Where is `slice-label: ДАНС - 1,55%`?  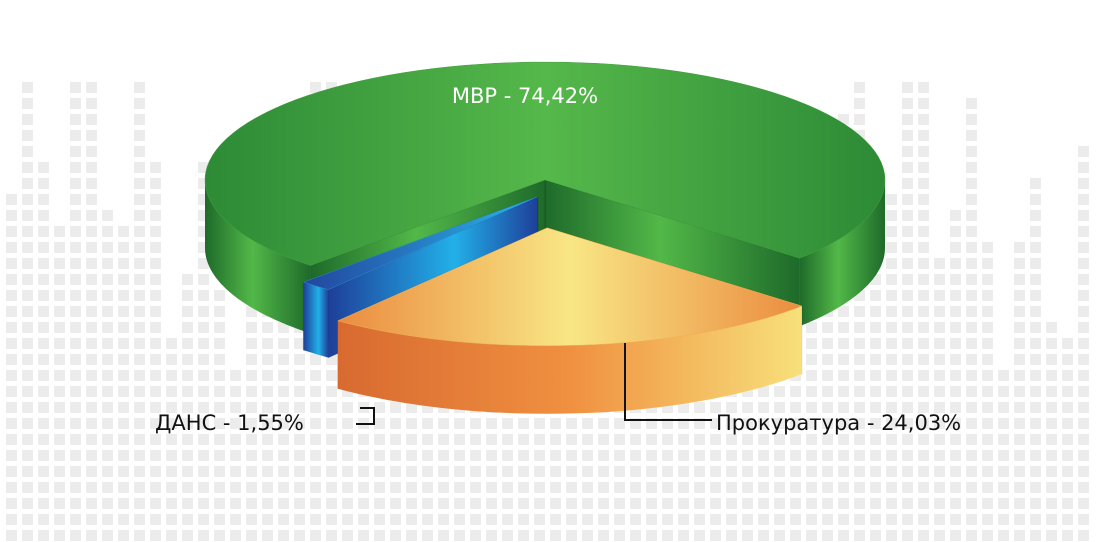 slice-label: ДАНС - 1,55% is located at coordinates (229, 423).